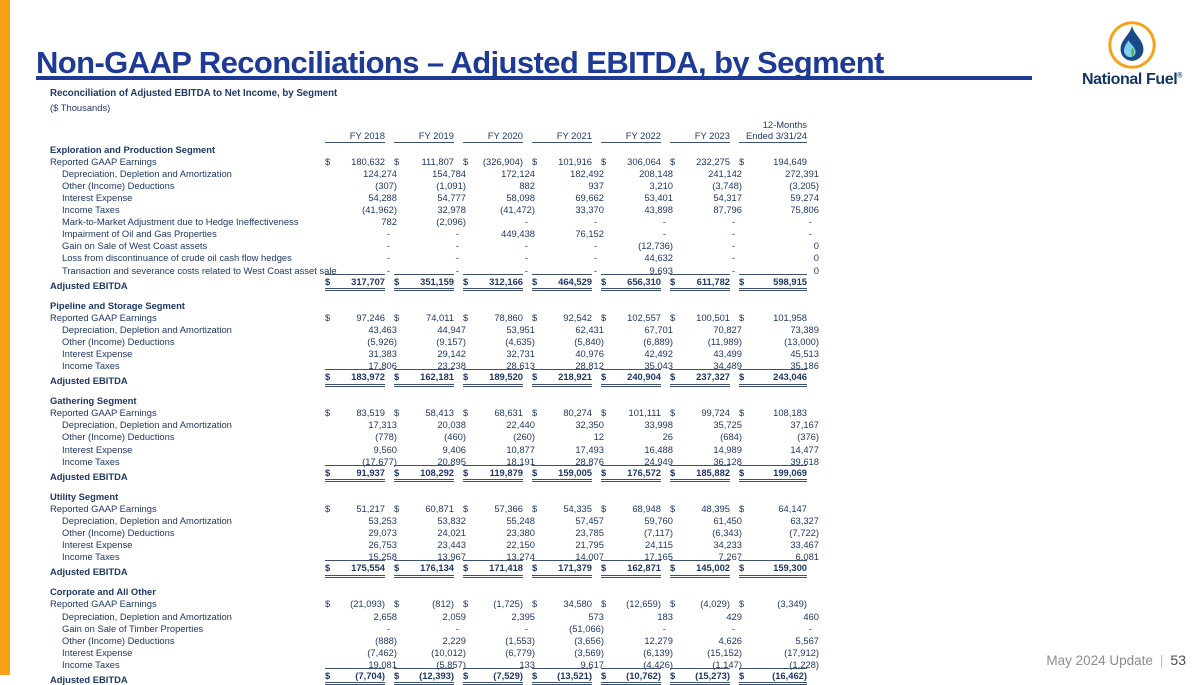  Describe the element at coordinates (773, 604) in the screenshot. I see `cell-group: $ (3,349)` at that location.